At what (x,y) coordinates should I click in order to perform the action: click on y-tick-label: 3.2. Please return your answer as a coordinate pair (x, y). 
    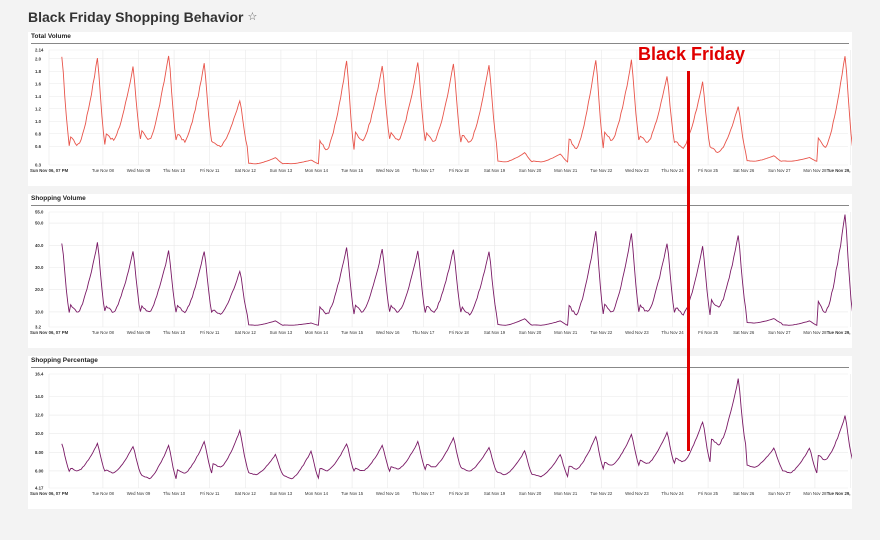
    Looking at the image, I should click on (38, 327).